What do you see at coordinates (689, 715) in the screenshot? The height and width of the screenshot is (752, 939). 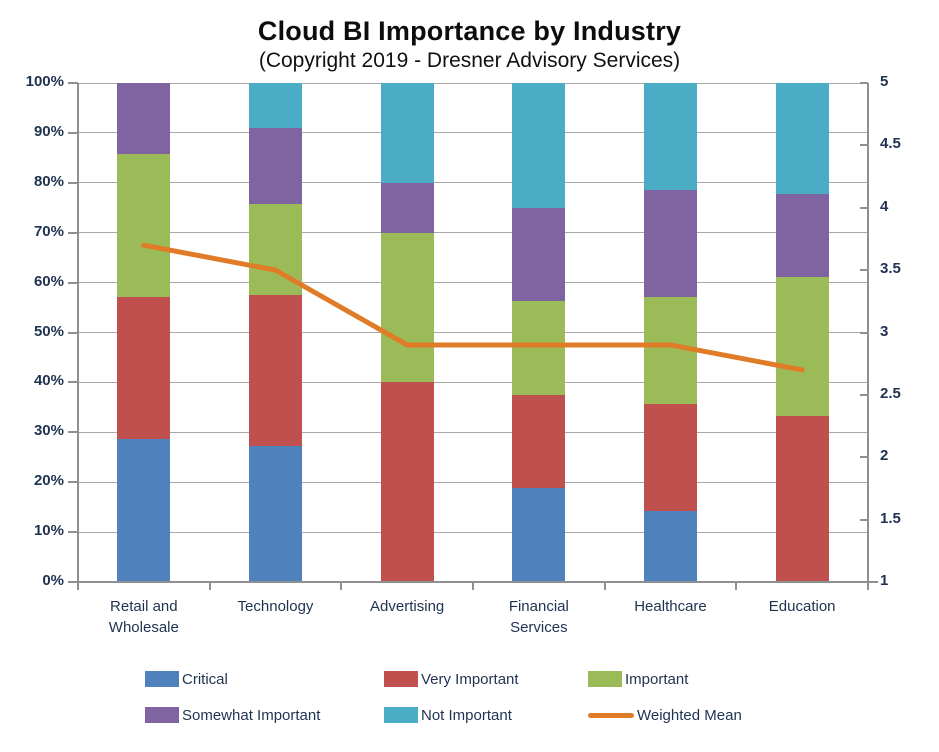 I see `legend-label: Weighted Mean` at bounding box center [689, 715].